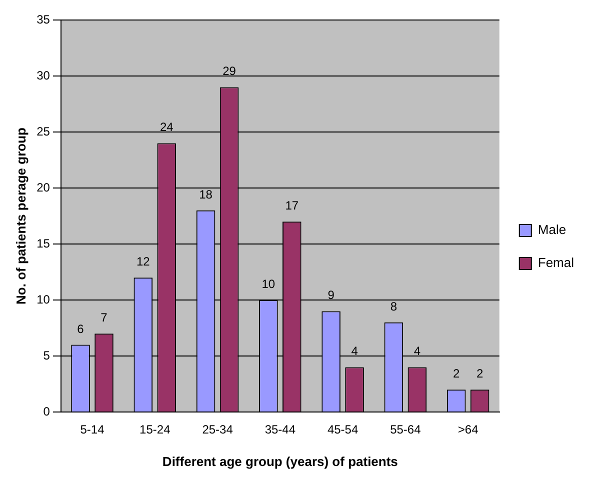  Describe the element at coordinates (206, 194) in the screenshot. I see `data-label: 18` at that location.